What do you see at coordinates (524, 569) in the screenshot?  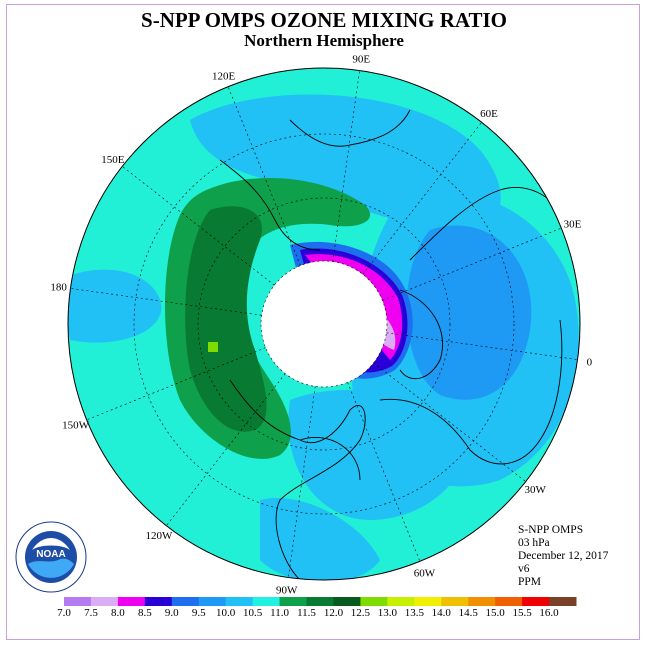 I see `info-version: v6` at bounding box center [524, 569].